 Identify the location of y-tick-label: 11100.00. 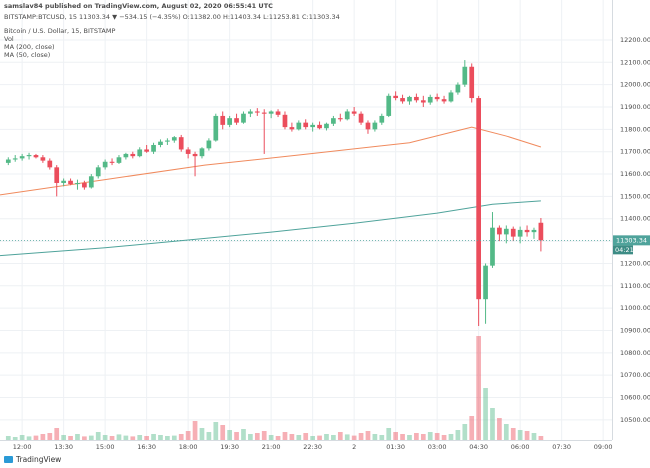
(635, 286).